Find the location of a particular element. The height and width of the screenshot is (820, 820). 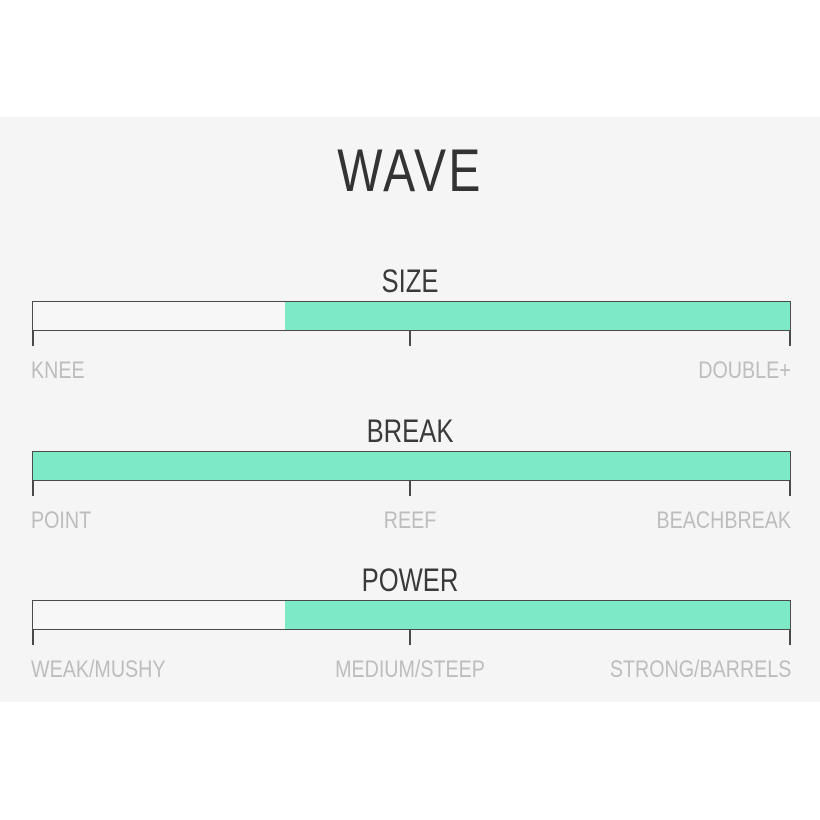

label-left: KNEE is located at coordinates (58, 370).